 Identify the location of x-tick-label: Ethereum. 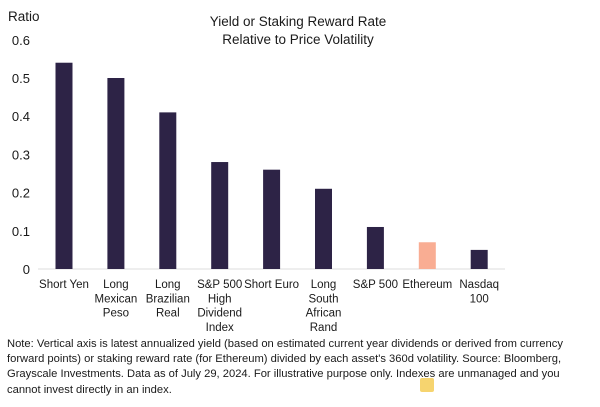
(427, 285).